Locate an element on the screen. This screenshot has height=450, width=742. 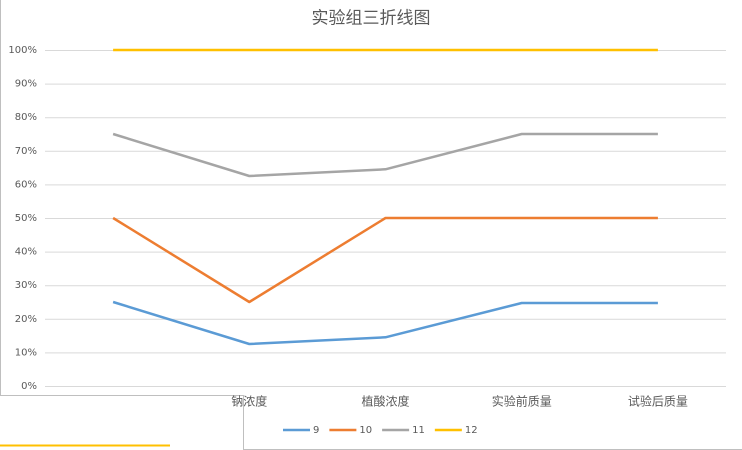
y-tick-label: 70% is located at coordinates (26, 151).